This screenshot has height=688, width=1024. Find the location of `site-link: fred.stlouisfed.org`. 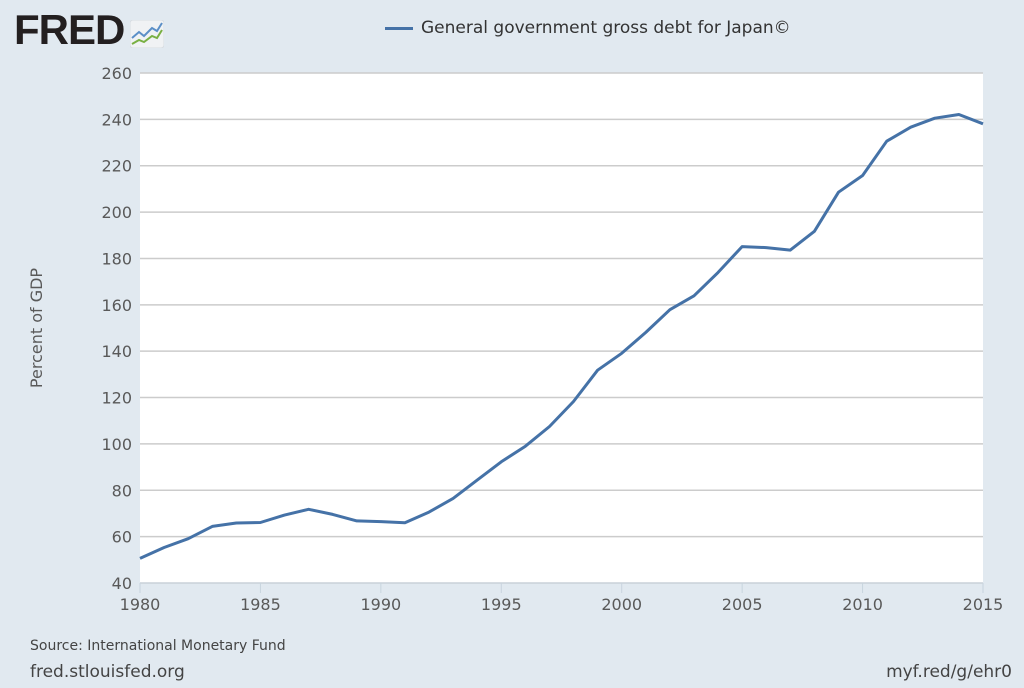

site-link: fred.stlouisfed.org is located at coordinates (107, 672).